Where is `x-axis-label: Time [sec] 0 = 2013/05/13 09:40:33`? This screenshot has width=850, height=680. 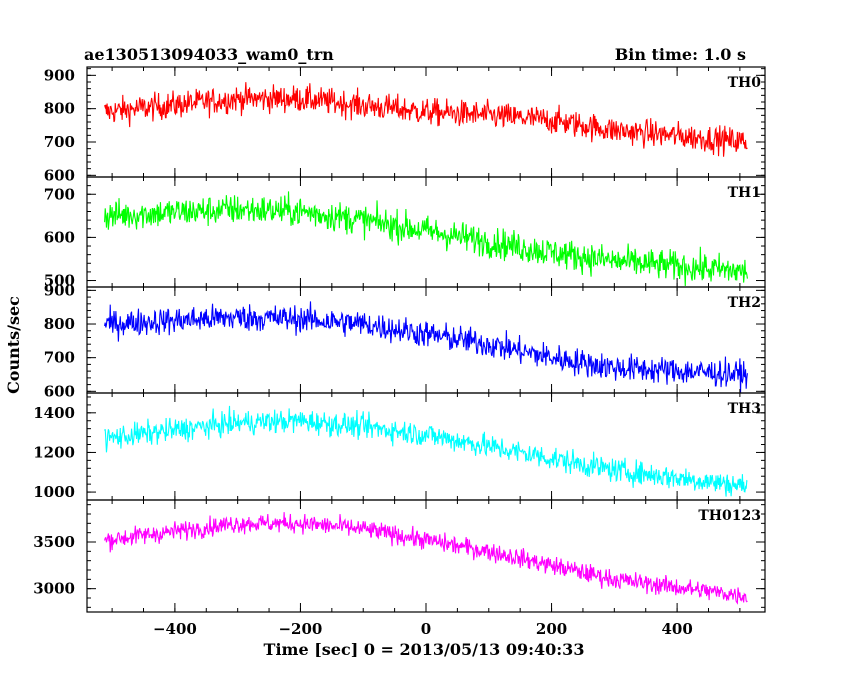
x-axis-label: Time [sec] 0 = 2013/05/13 09:40:33 is located at coordinates (424, 649).